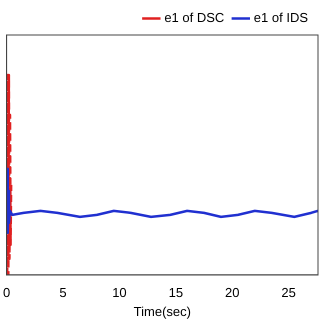 The image size is (320, 320). I want to click on legend-label: e1 of DSC, so click(194, 18).